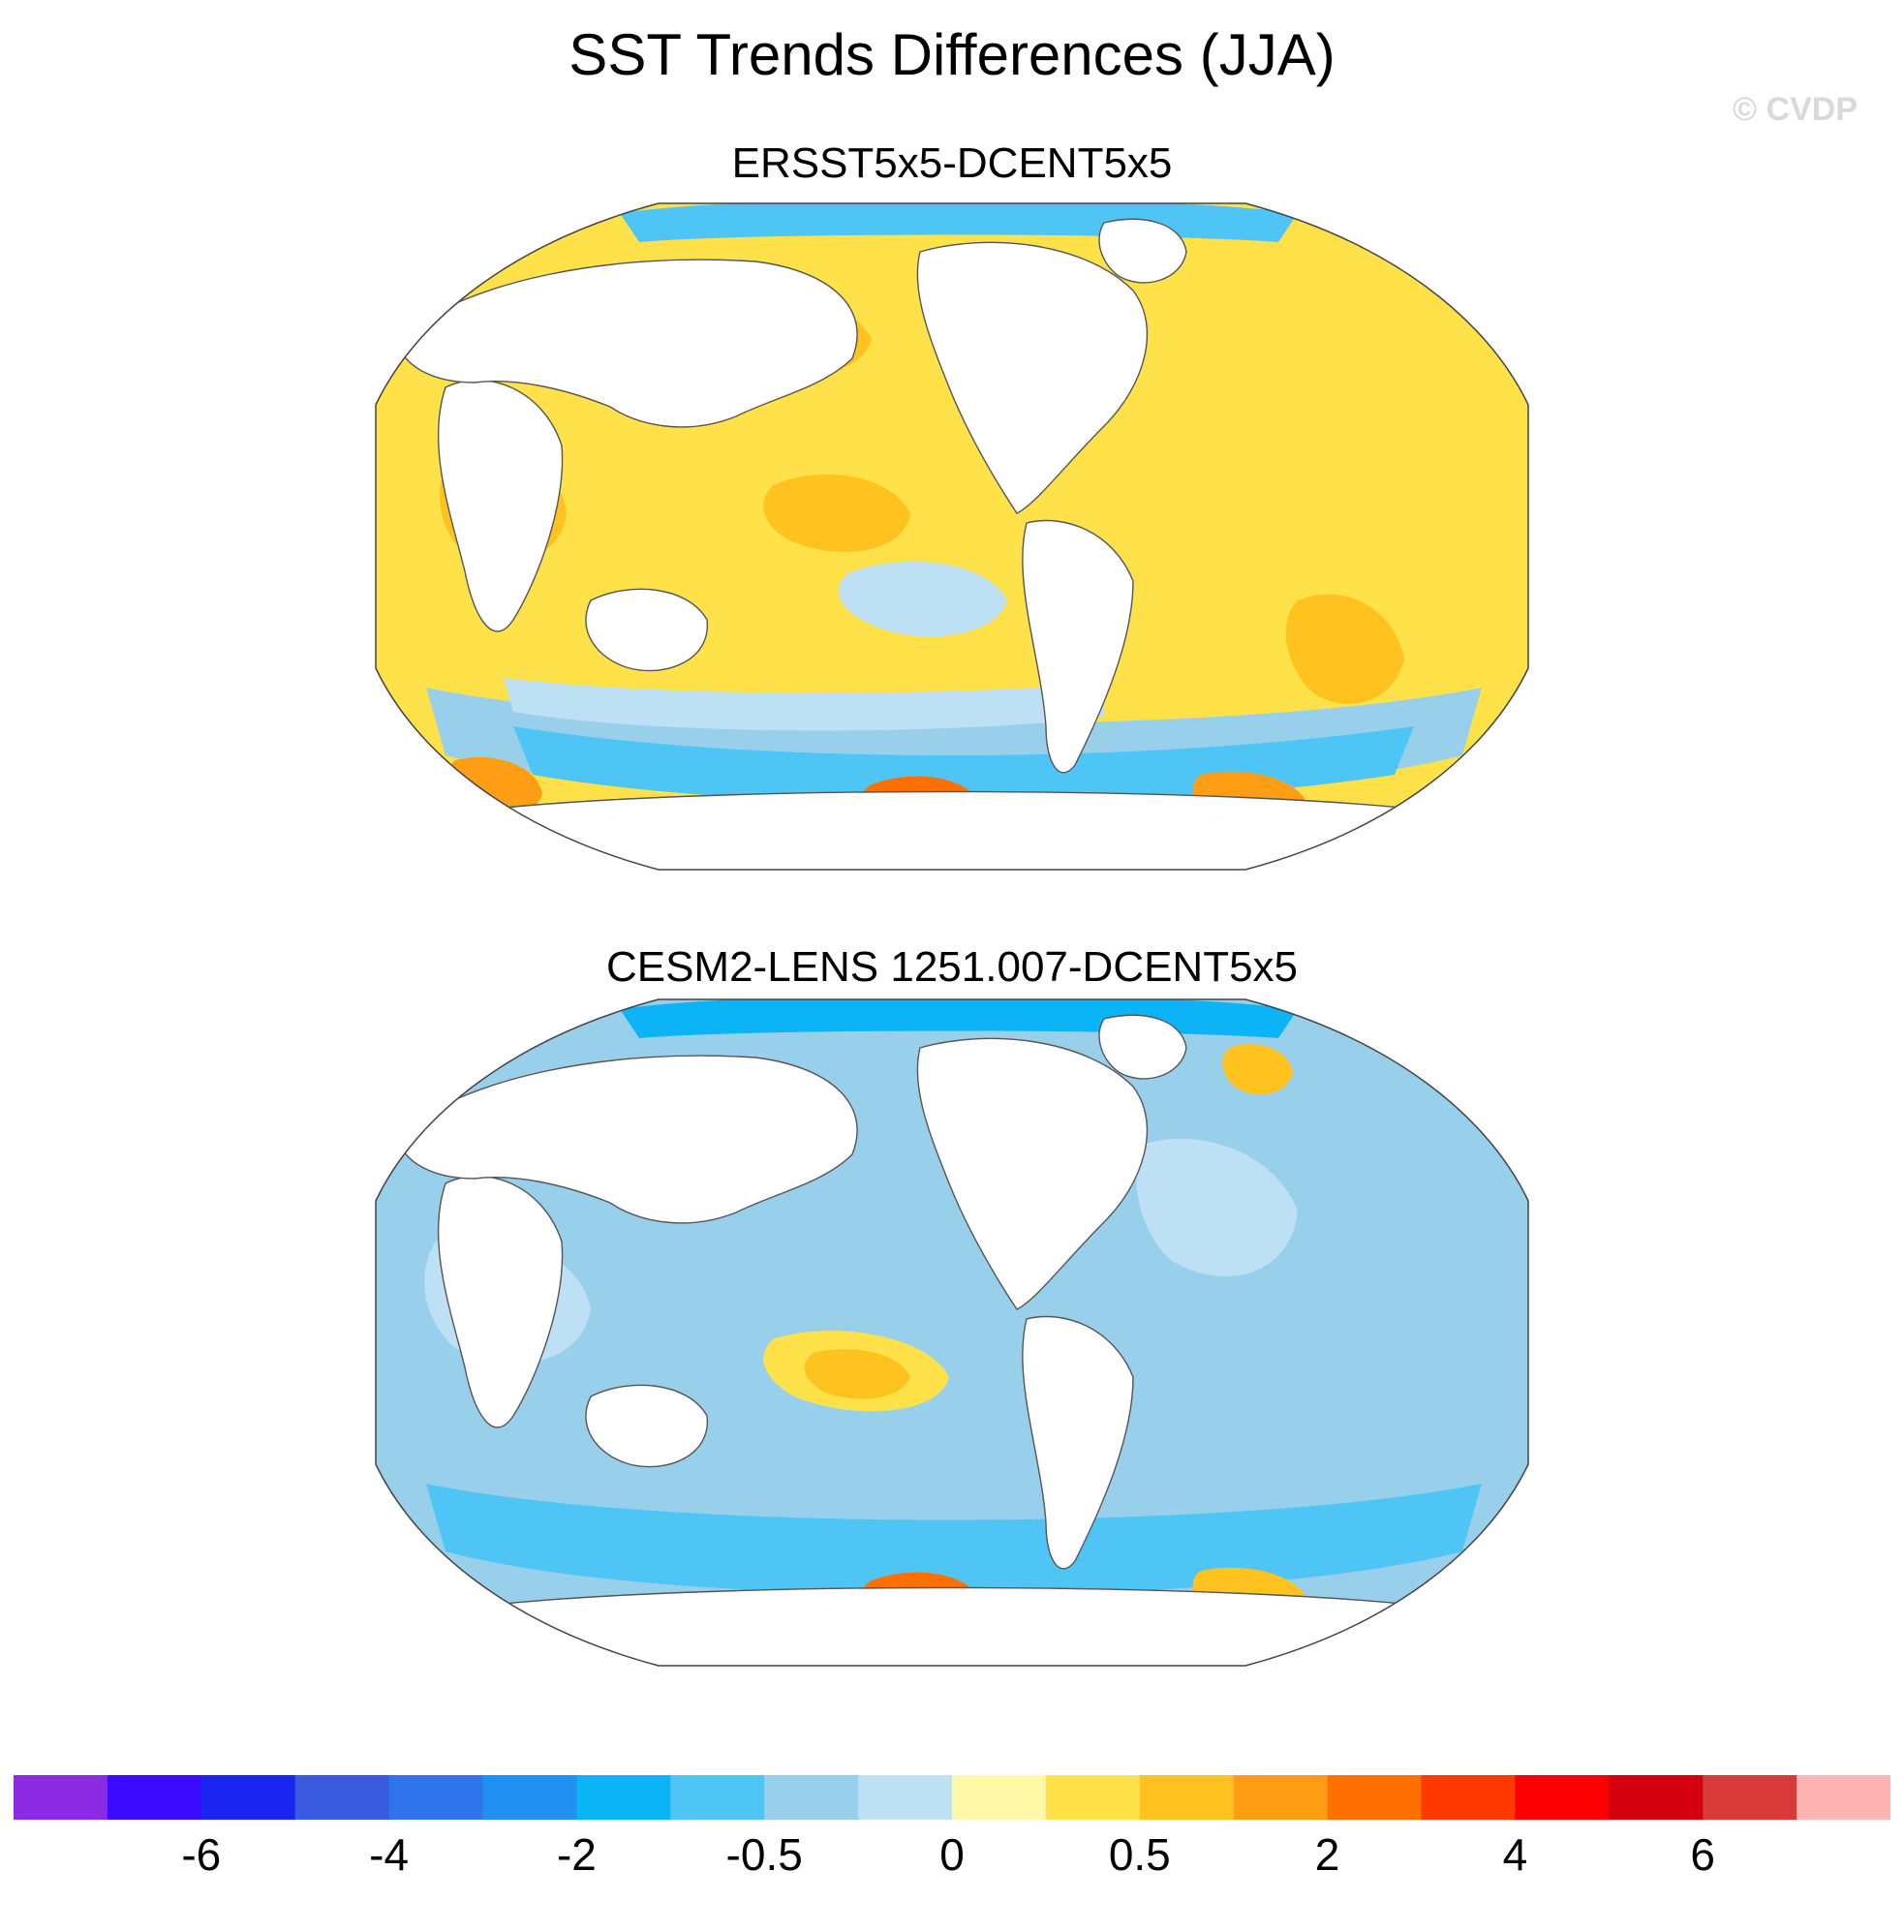 This screenshot has height=1932, width=1904. Describe the element at coordinates (952, 54) in the screenshot. I see `main-title: SST Trends Differences (JJA)` at that location.